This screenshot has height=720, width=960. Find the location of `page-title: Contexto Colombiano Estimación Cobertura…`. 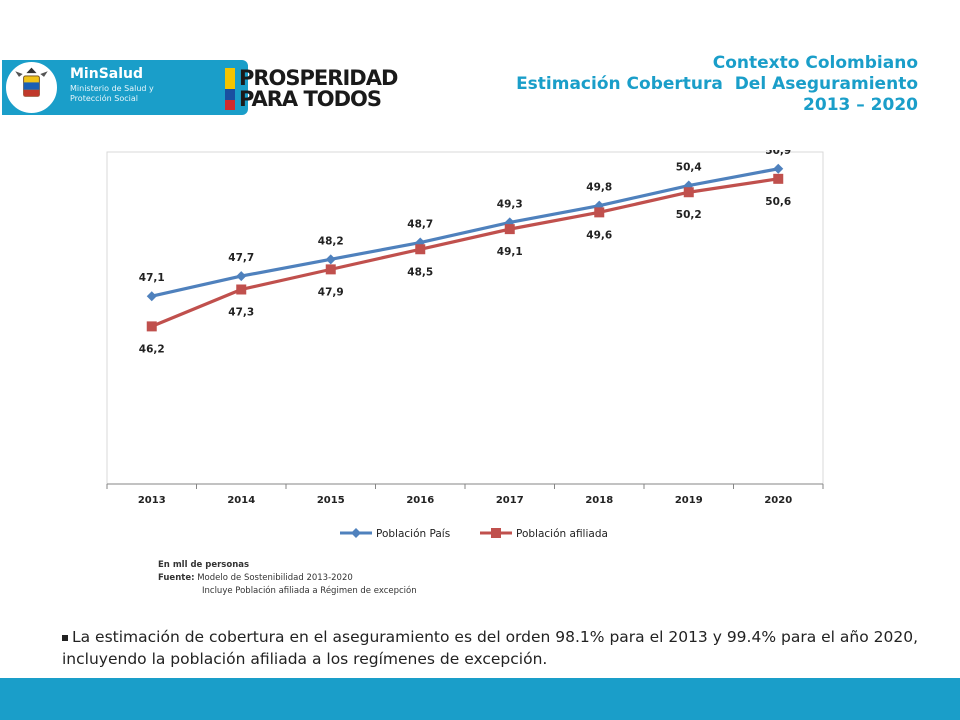

page-title: Contexto Colombiano Estimación Cobertura… is located at coordinates (717, 84).